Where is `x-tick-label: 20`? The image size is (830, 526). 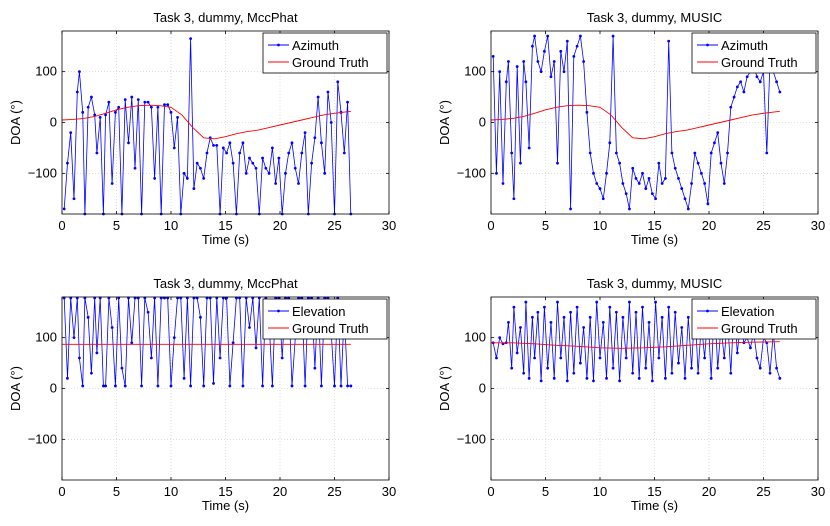 x-tick-label: 20 is located at coordinates (709, 225).